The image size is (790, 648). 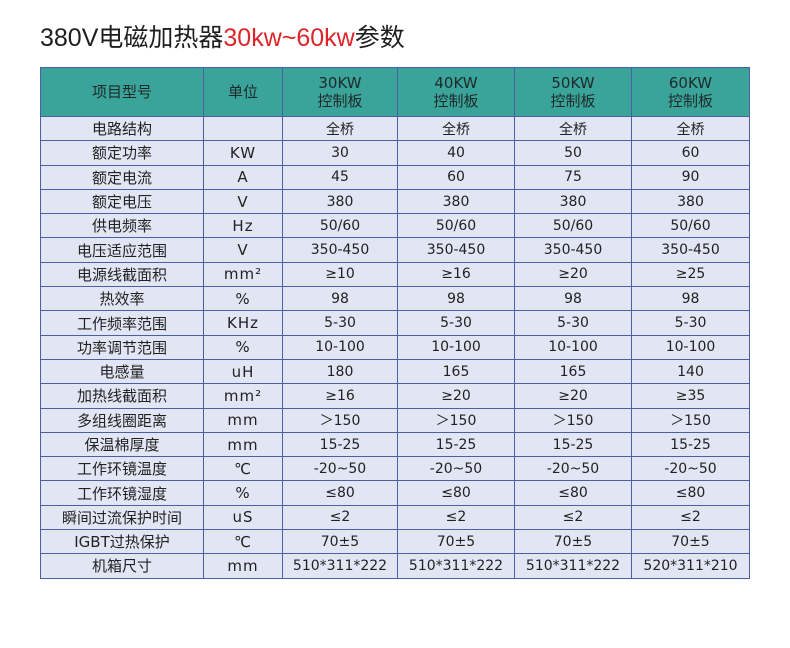 I want to click on param-cell: 电源线截面积, so click(x=122, y=274).